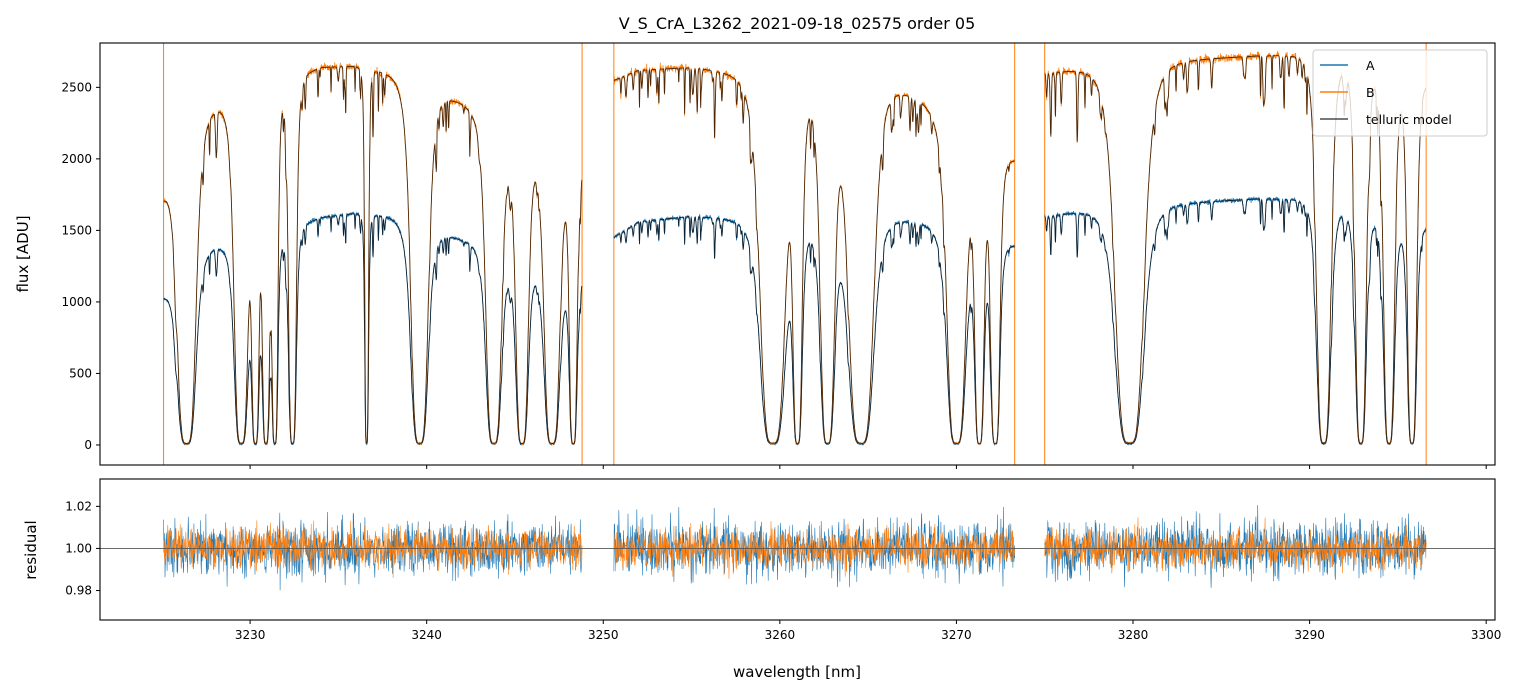  What do you see at coordinates (1370, 65) in the screenshot?
I see `legend-label-a: A` at bounding box center [1370, 65].